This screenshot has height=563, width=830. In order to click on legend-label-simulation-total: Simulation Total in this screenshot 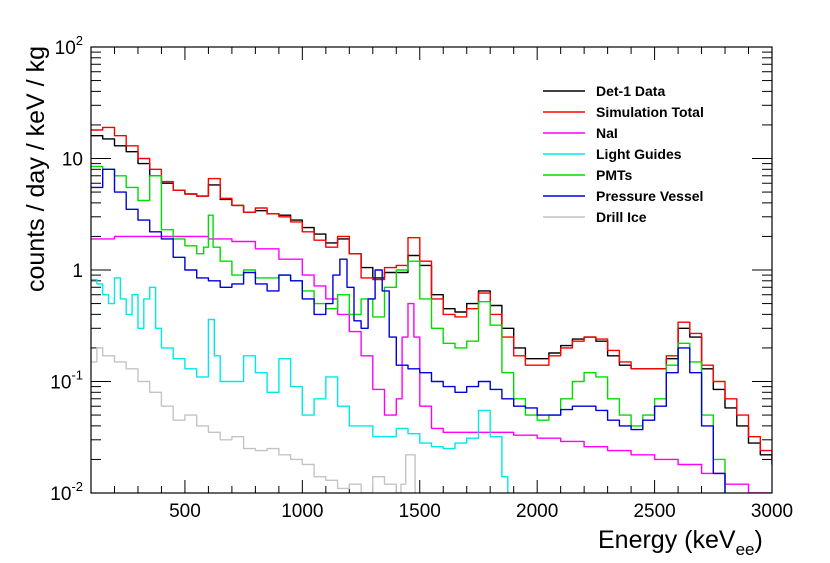, I will do `click(650, 112)`.